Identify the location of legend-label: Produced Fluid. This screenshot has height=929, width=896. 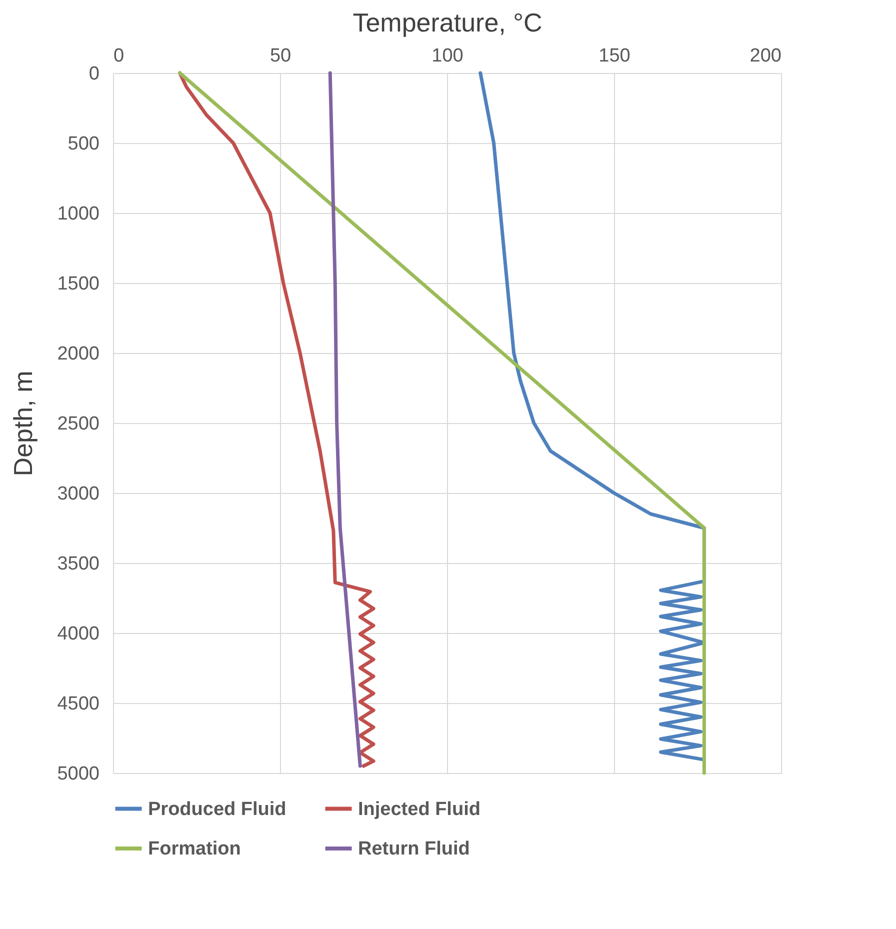
(217, 809).